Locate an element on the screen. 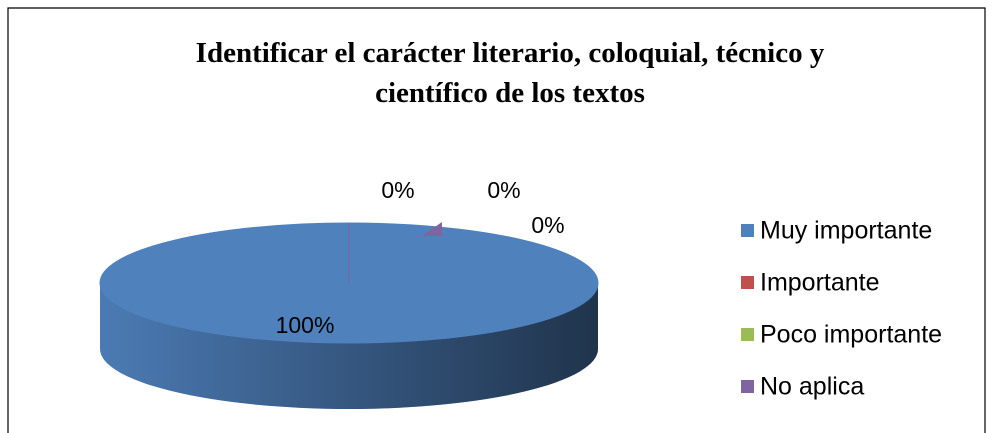 This screenshot has width=993, height=433. chart-title: científico de los textos is located at coordinates (510, 93).